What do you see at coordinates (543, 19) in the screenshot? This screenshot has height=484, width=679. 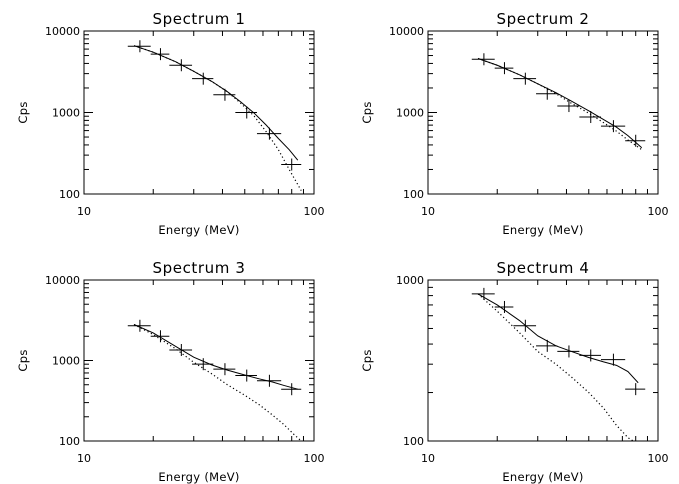 I see `chart-title: Spectrum 2` at bounding box center [543, 19].